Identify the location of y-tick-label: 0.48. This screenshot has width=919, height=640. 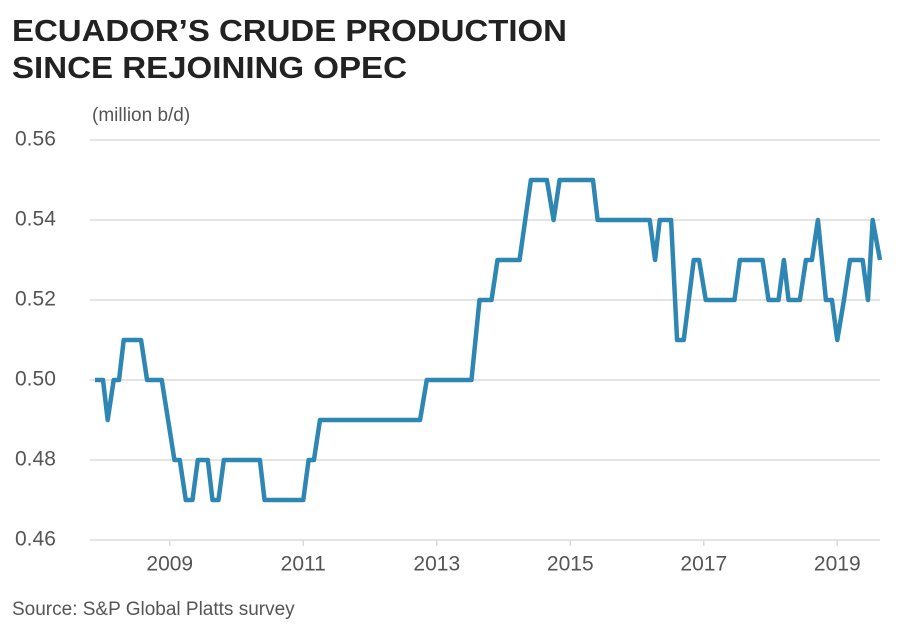
(35, 459).